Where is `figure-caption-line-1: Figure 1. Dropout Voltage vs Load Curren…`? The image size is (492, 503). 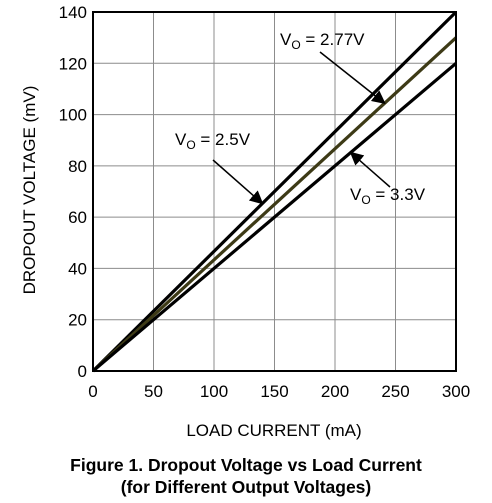 figure-caption-line-1: Figure 1. Dropout Voltage vs Load Curren… is located at coordinates (246, 465).